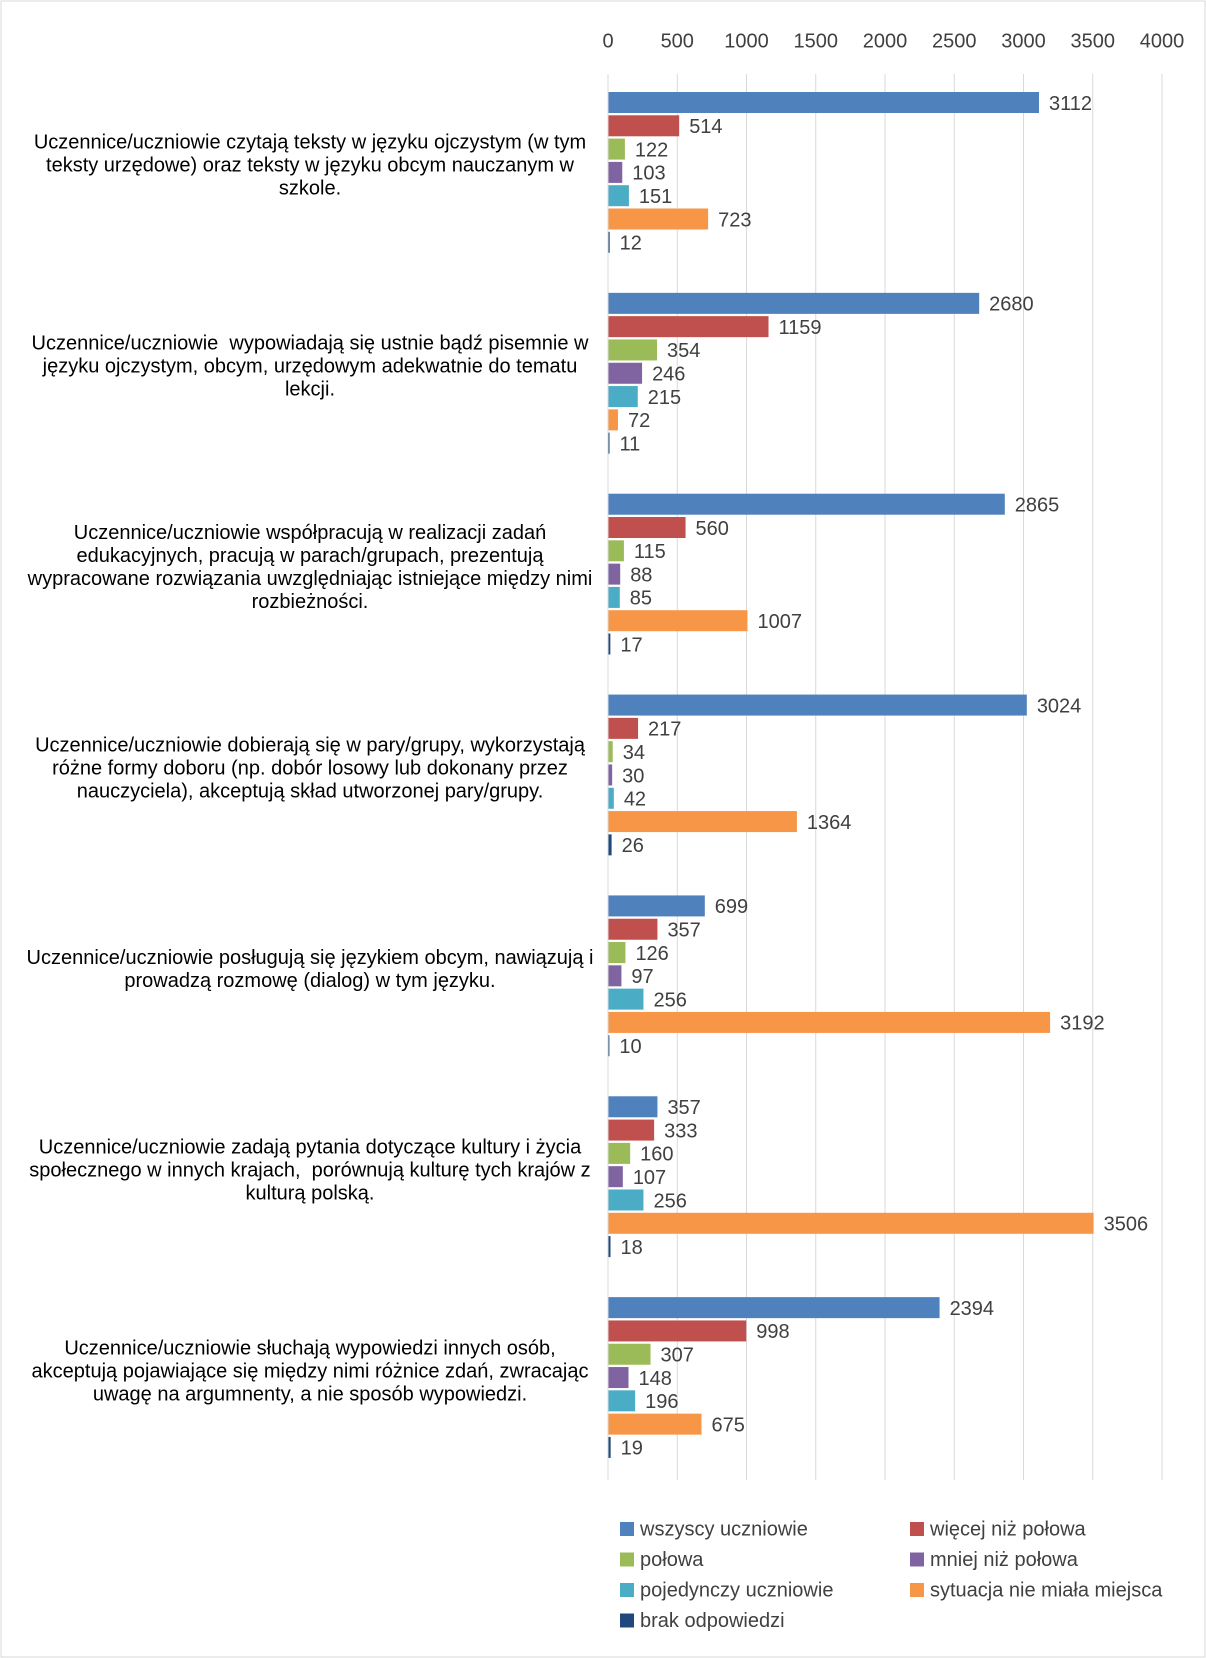  What do you see at coordinates (680, 1131) in the screenshot?
I see `data-label: 333` at bounding box center [680, 1131].